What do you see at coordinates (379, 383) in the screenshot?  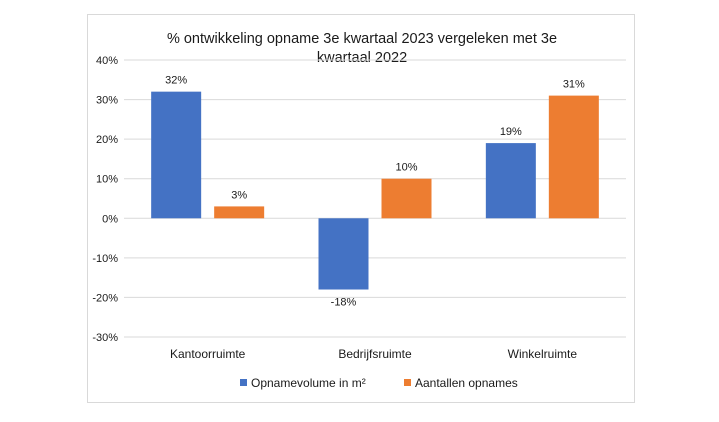 I see `legend: Opnamevolume in m² Aantallen opnames` at bounding box center [379, 383].